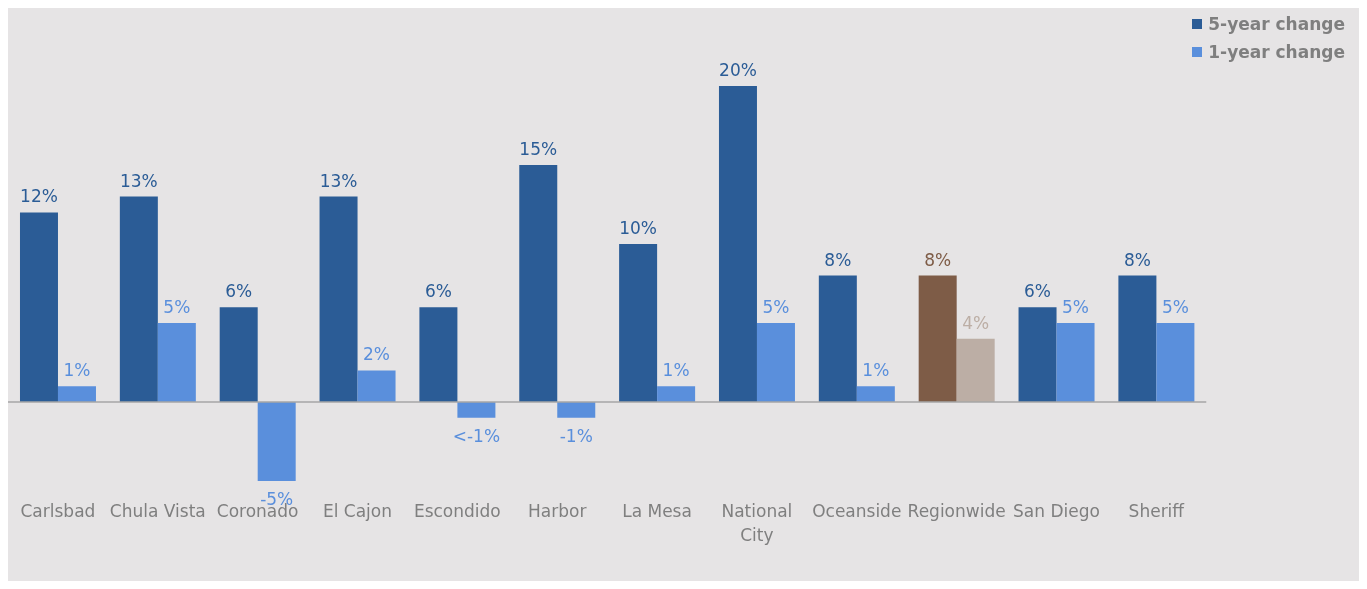 The height and width of the screenshot is (589, 1367). I want to click on x-tick-label: La Mesa, so click(657, 511).